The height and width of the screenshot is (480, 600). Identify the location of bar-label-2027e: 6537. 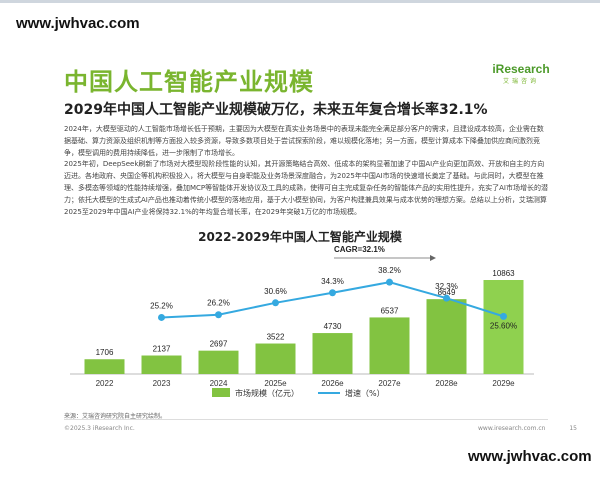
(390, 310).